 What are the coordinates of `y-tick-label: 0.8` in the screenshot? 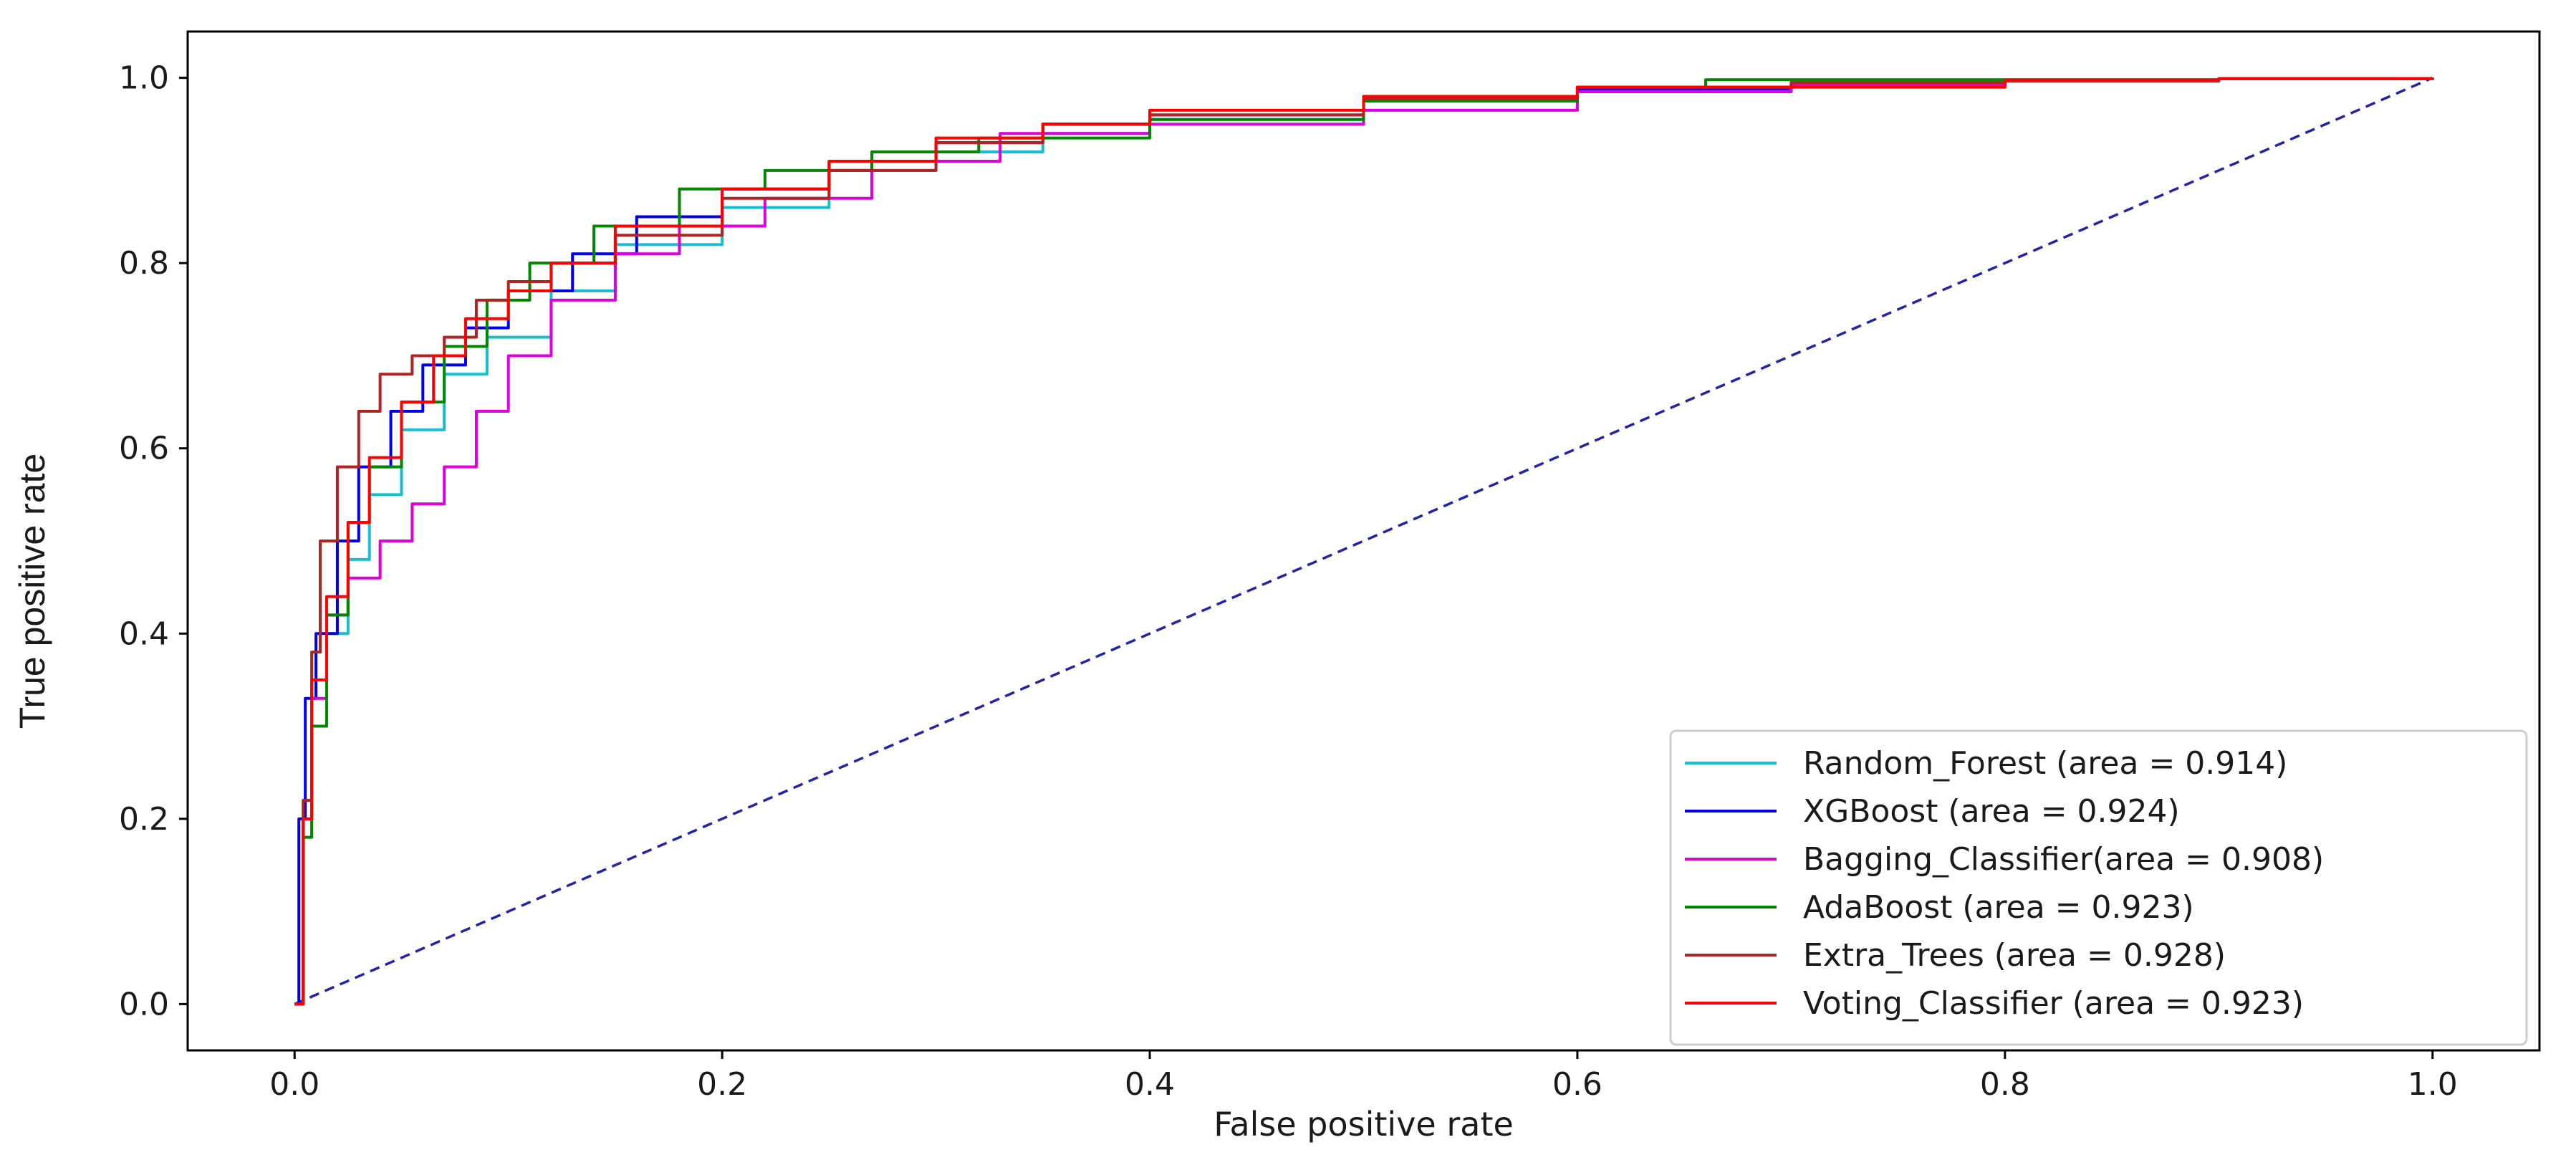 It's located at (144, 263).